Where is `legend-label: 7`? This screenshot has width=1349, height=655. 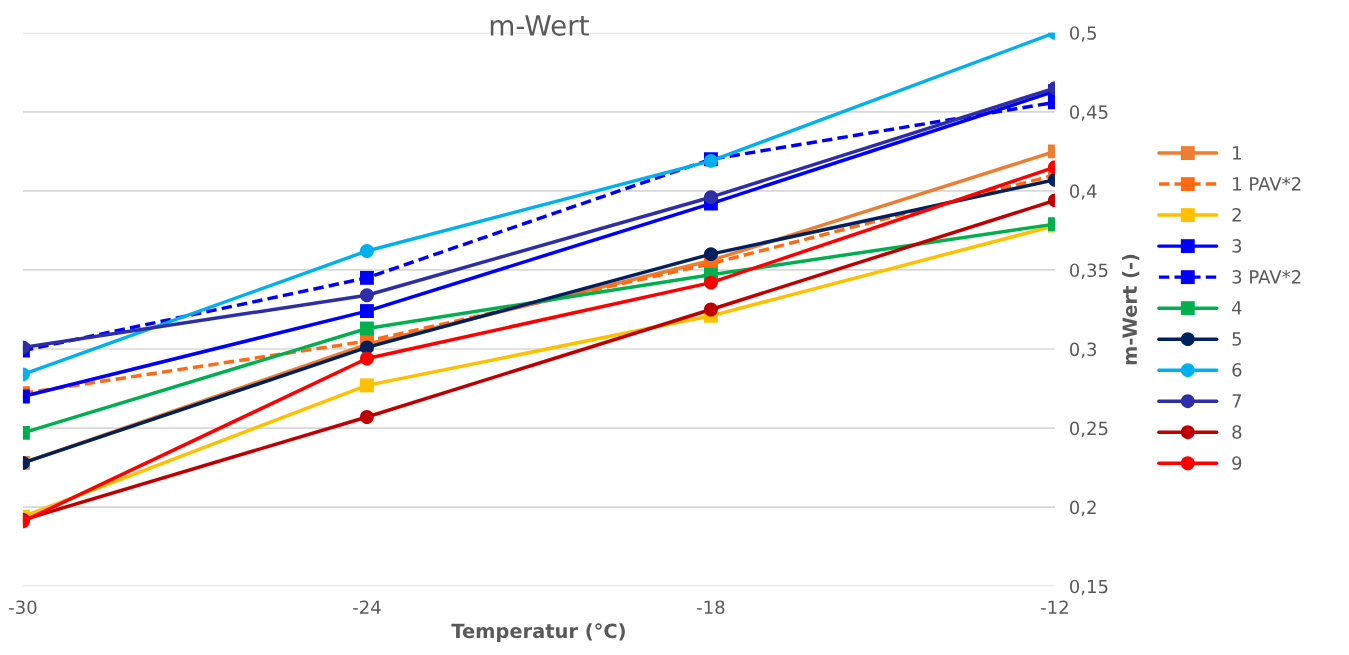 legend-label: 7 is located at coordinates (1237, 401).